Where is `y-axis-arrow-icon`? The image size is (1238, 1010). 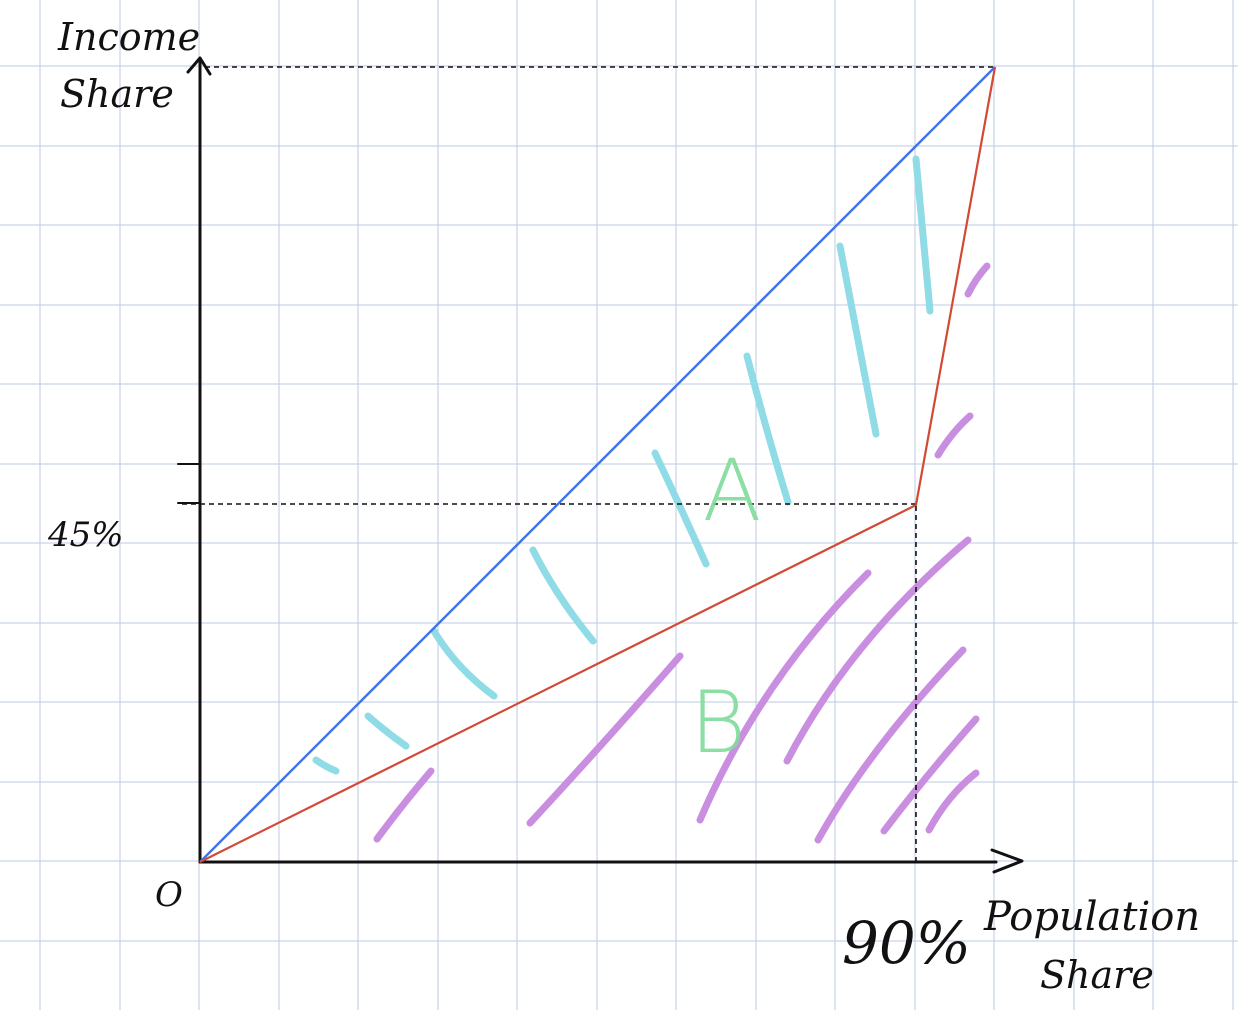
y-axis-arrow-icon is located at coordinates (199, 66).